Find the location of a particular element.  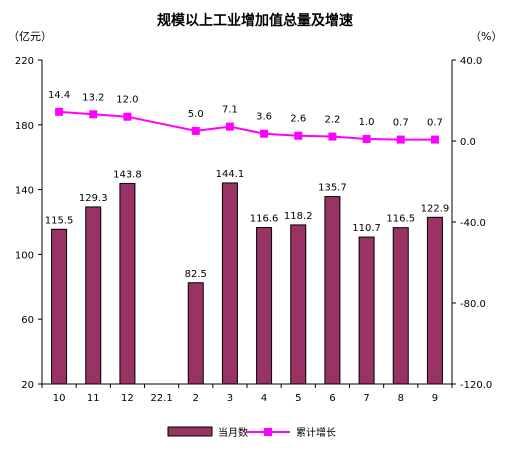

x-tick-label: 22.1 is located at coordinates (161, 398).